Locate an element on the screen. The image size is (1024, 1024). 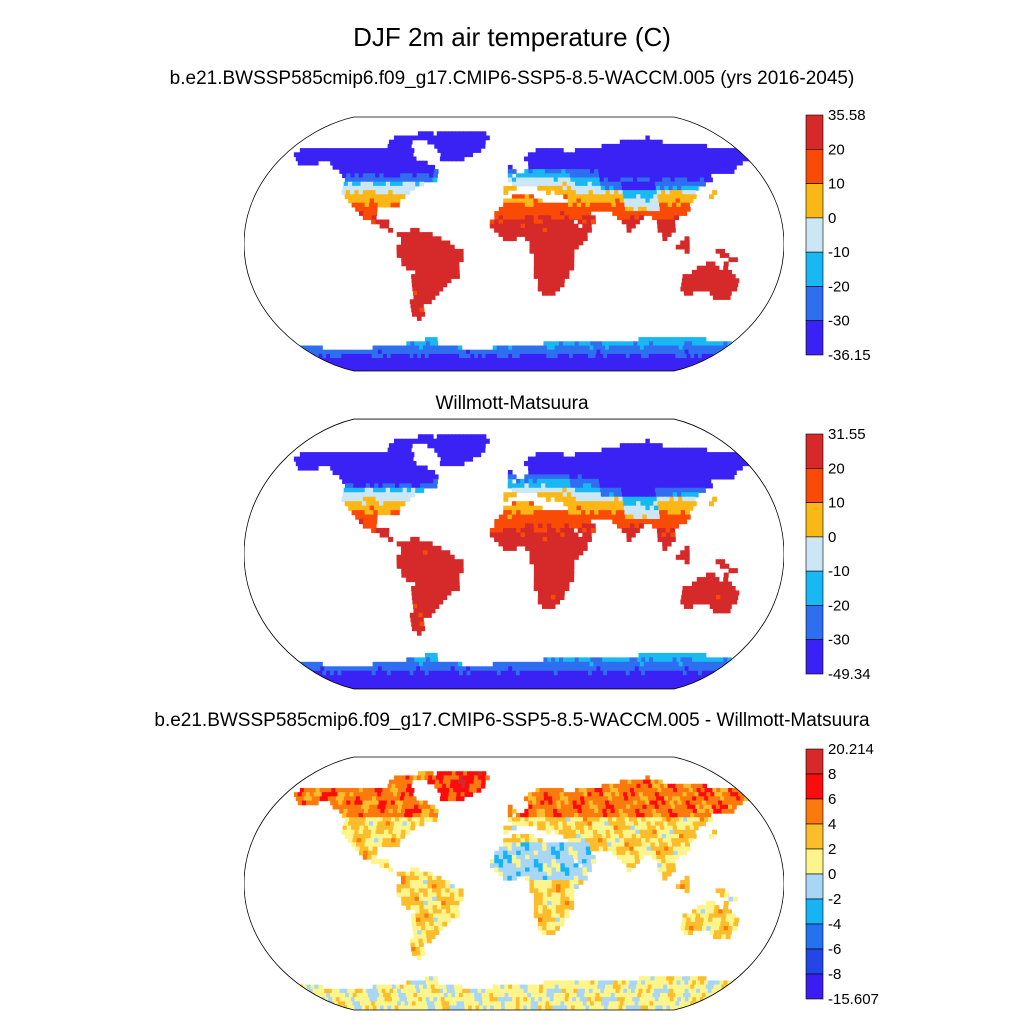
panel-2-title: Willmott-Matsuura is located at coordinates (512, 403).